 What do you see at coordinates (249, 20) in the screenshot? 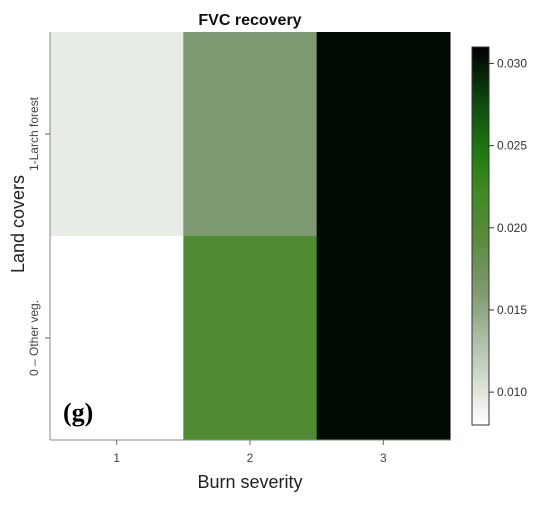
I see `chart-title: FVC recovery` at bounding box center [249, 20].